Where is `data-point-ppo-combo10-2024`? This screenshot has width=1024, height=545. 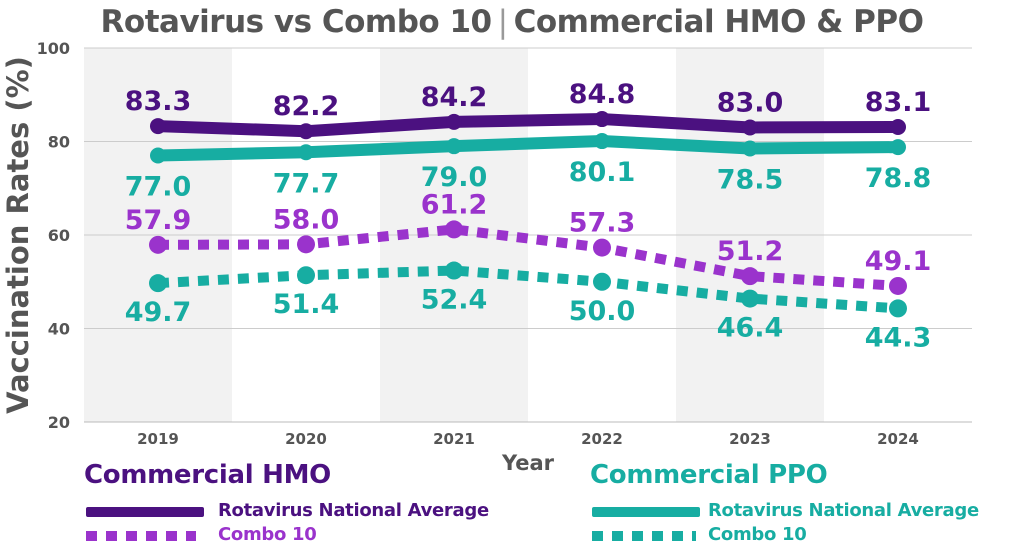
data-point-ppo-combo10-2024 is located at coordinates (898, 308).